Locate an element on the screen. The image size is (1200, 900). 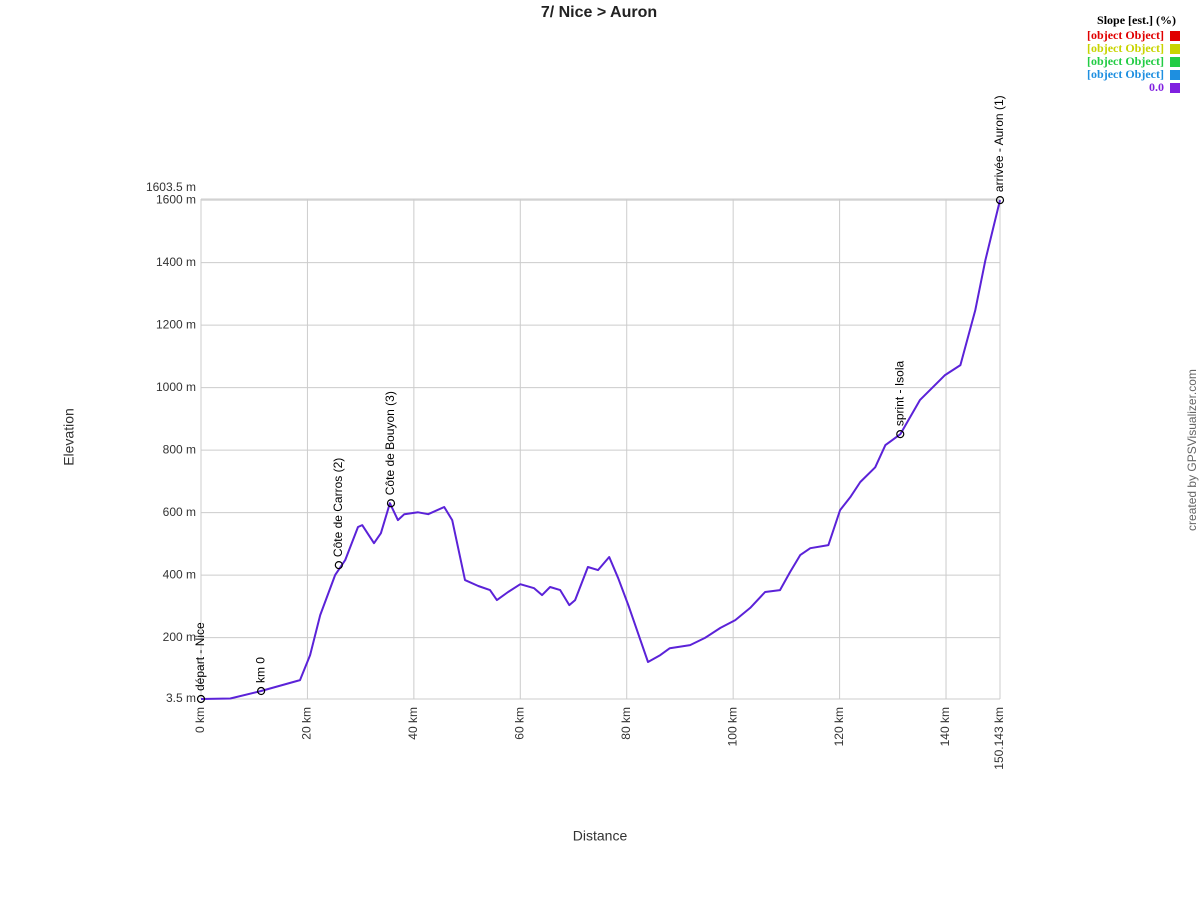
x-tick-label: 120 km is located at coordinates (839, 726).